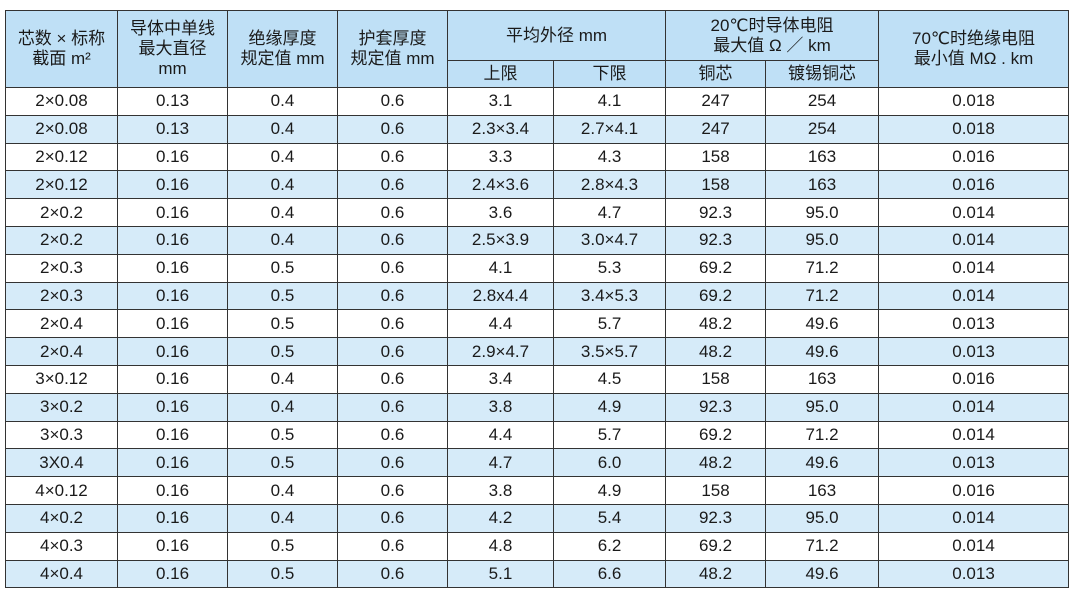  Describe the element at coordinates (609, 296) in the screenshot. I see `table-cell: 3.4×5.3` at that location.